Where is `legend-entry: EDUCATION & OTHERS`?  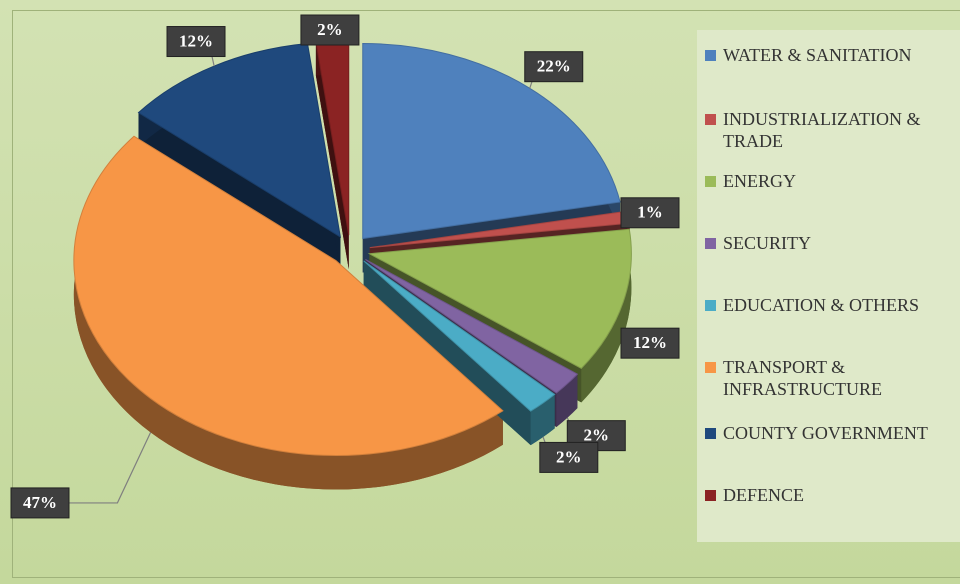
legend-entry: EDUCATION & OTHERS is located at coordinates (832, 305).